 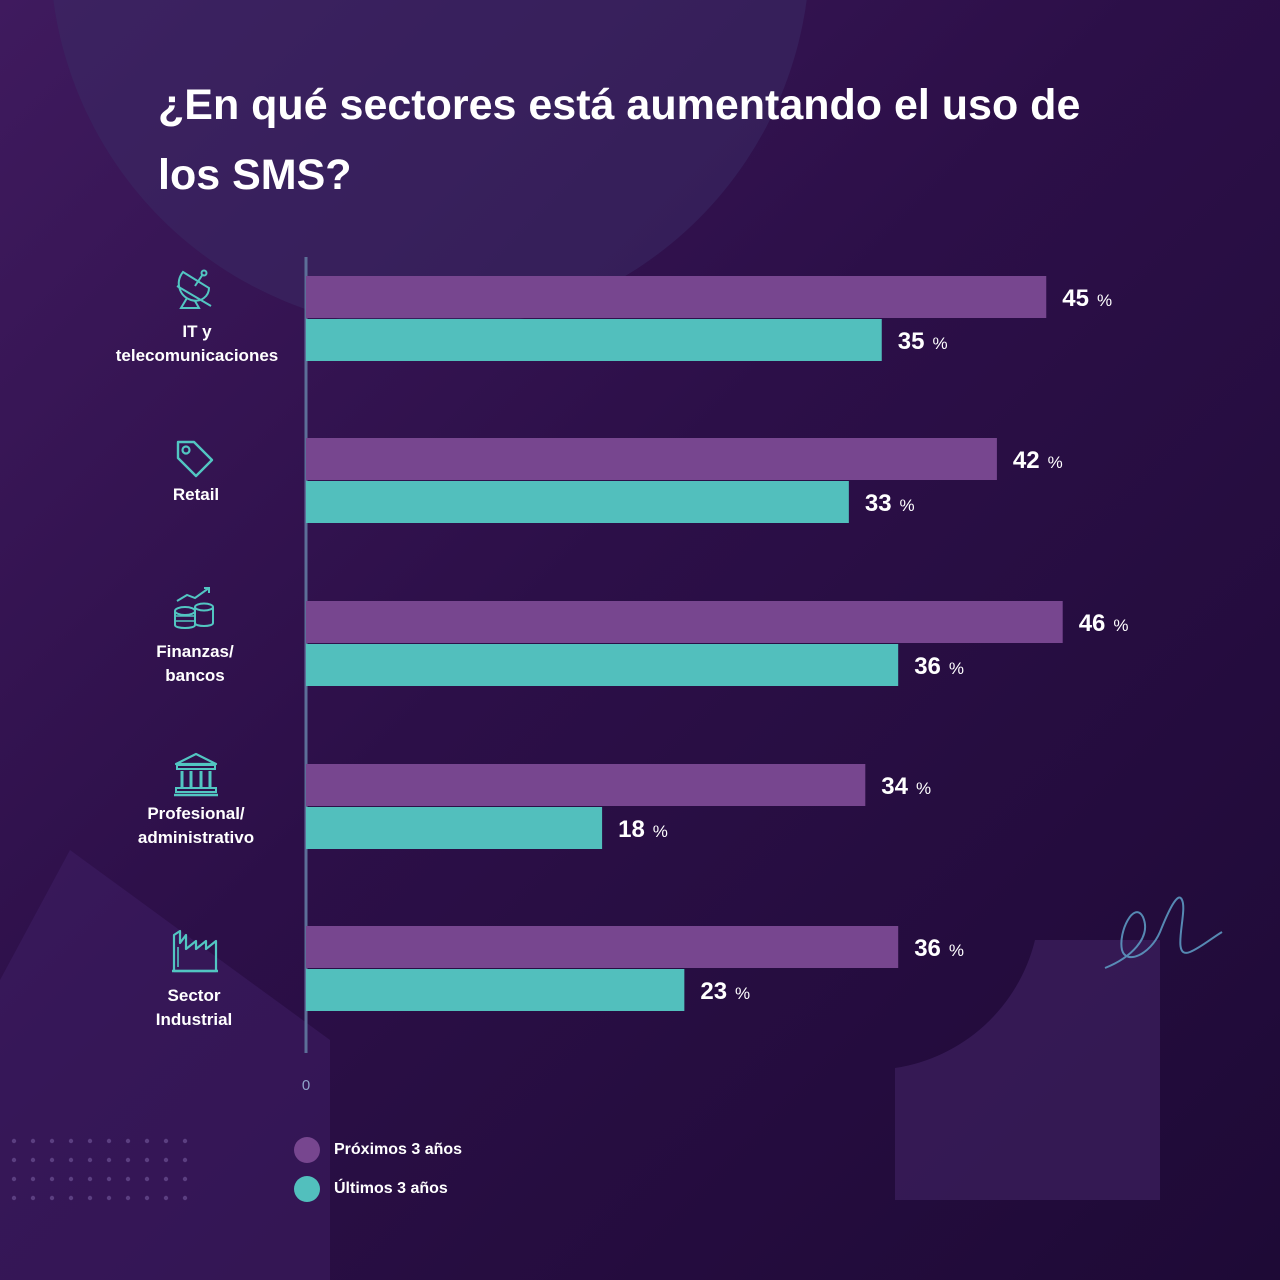 I want to click on institution-building-icon, so click(x=196, y=774).